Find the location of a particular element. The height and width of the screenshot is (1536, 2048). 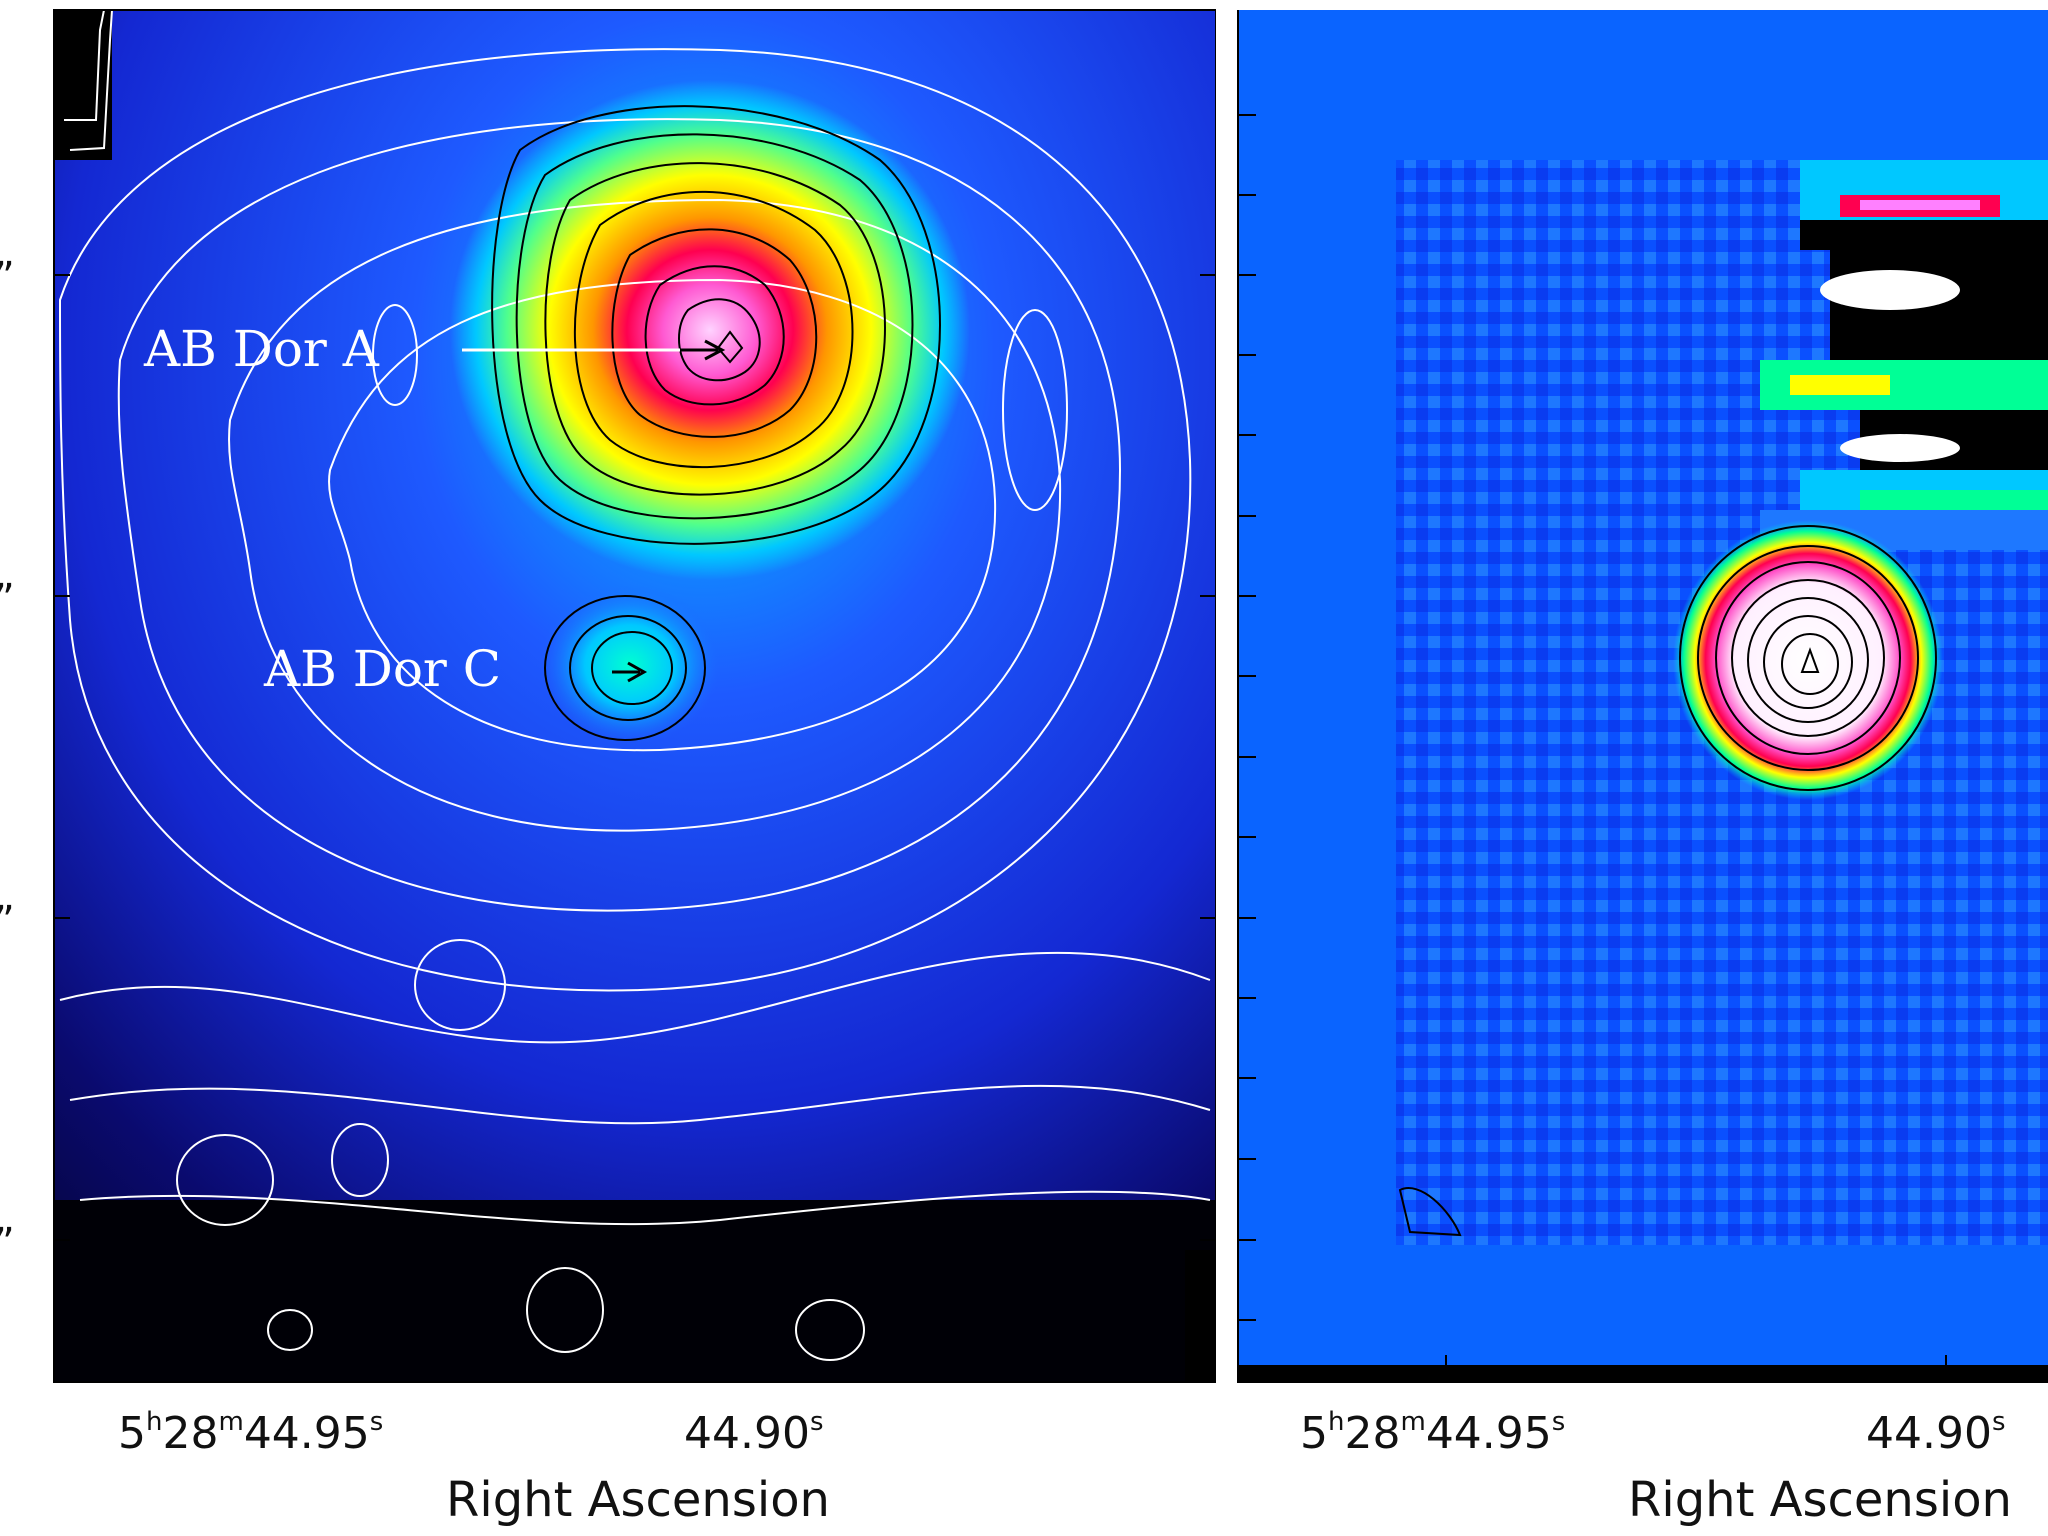

panel-separator is located at coordinates (1227, 768).